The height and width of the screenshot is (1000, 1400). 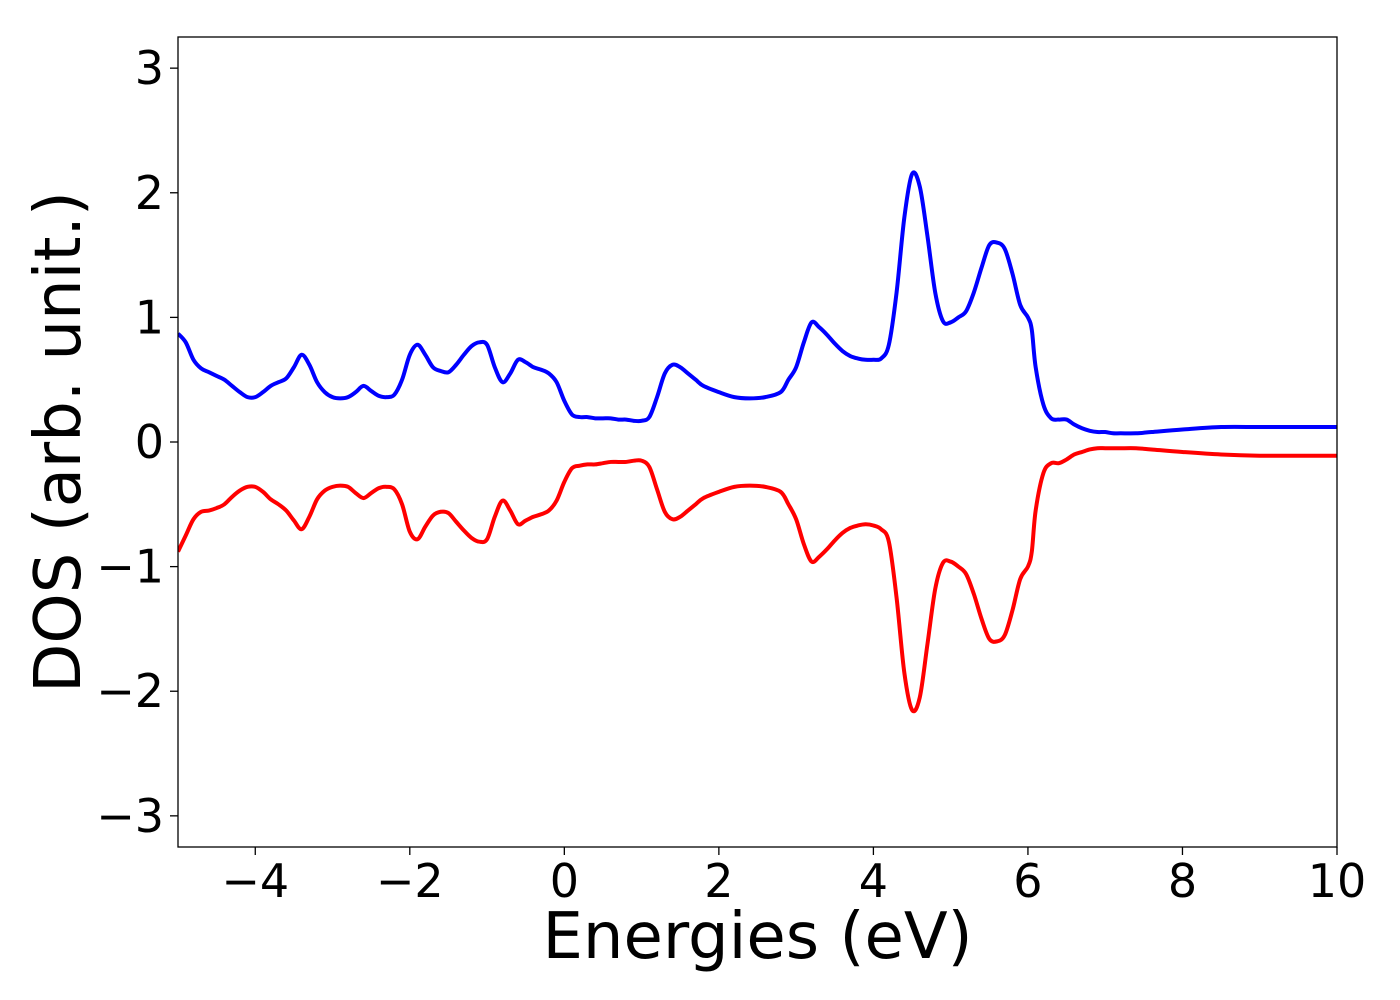 I want to click on x-tick-label: 0, so click(x=564, y=881).